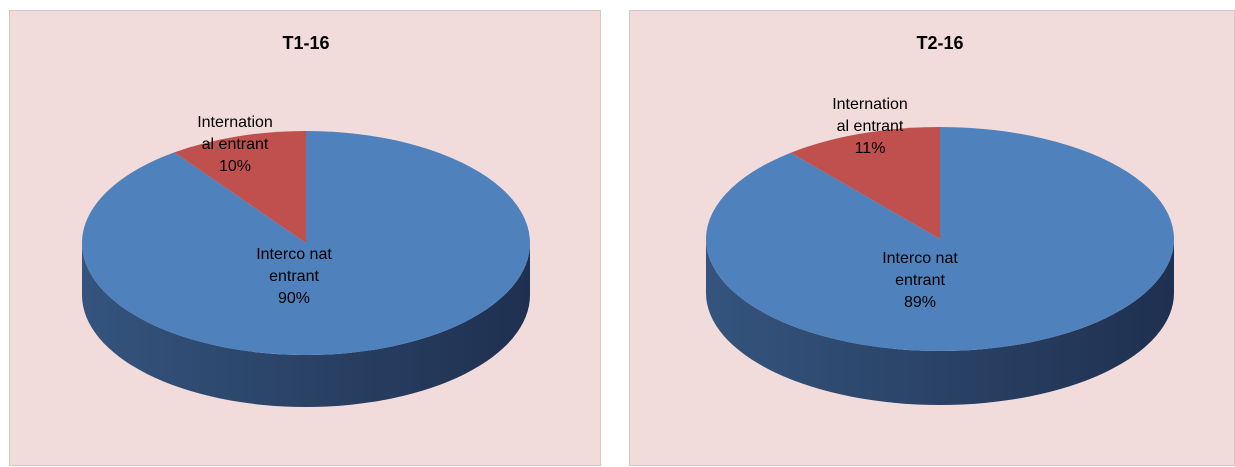 The height and width of the screenshot is (467, 1235). I want to click on slice-label-interco-nat-entrant: Interco nat entrant 90%, so click(294, 276).